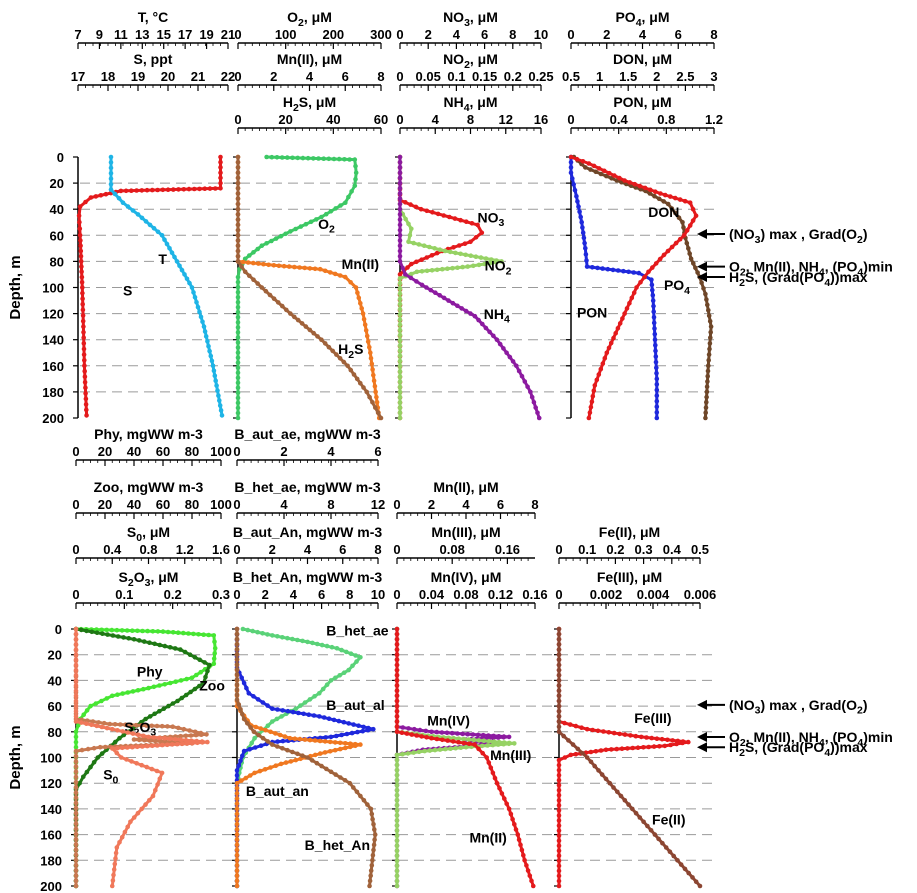  What do you see at coordinates (153, 71) in the screenshot?
I see `axis-s-ppt: 17 18 19 20 21 22S, ppt` at bounding box center [153, 71].